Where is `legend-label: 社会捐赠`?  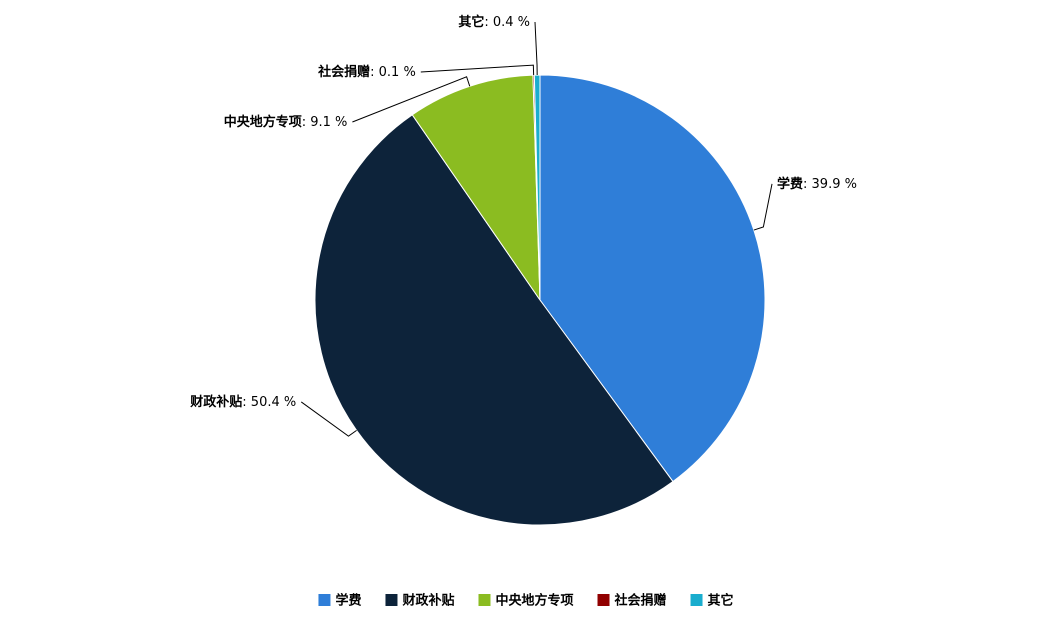 legend-label: 社会捐赠 is located at coordinates (640, 601).